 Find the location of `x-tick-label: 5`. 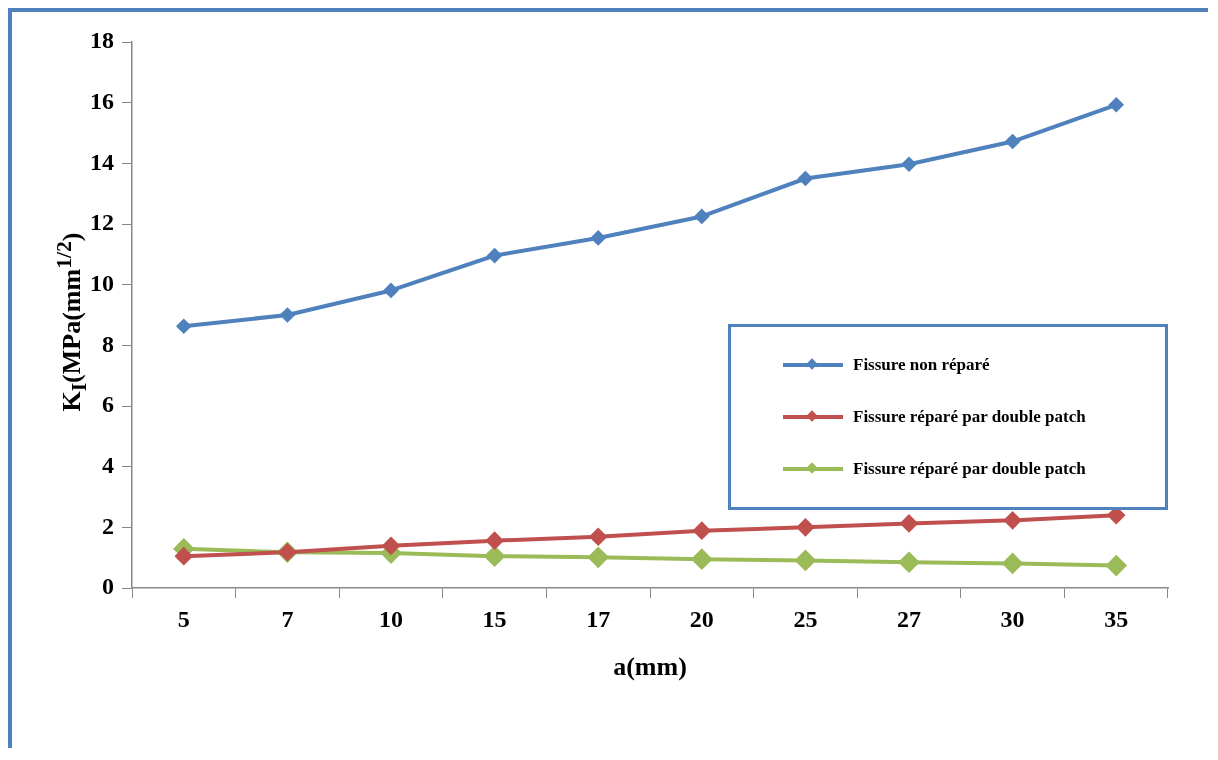

x-tick-label: 5 is located at coordinates (183, 618).